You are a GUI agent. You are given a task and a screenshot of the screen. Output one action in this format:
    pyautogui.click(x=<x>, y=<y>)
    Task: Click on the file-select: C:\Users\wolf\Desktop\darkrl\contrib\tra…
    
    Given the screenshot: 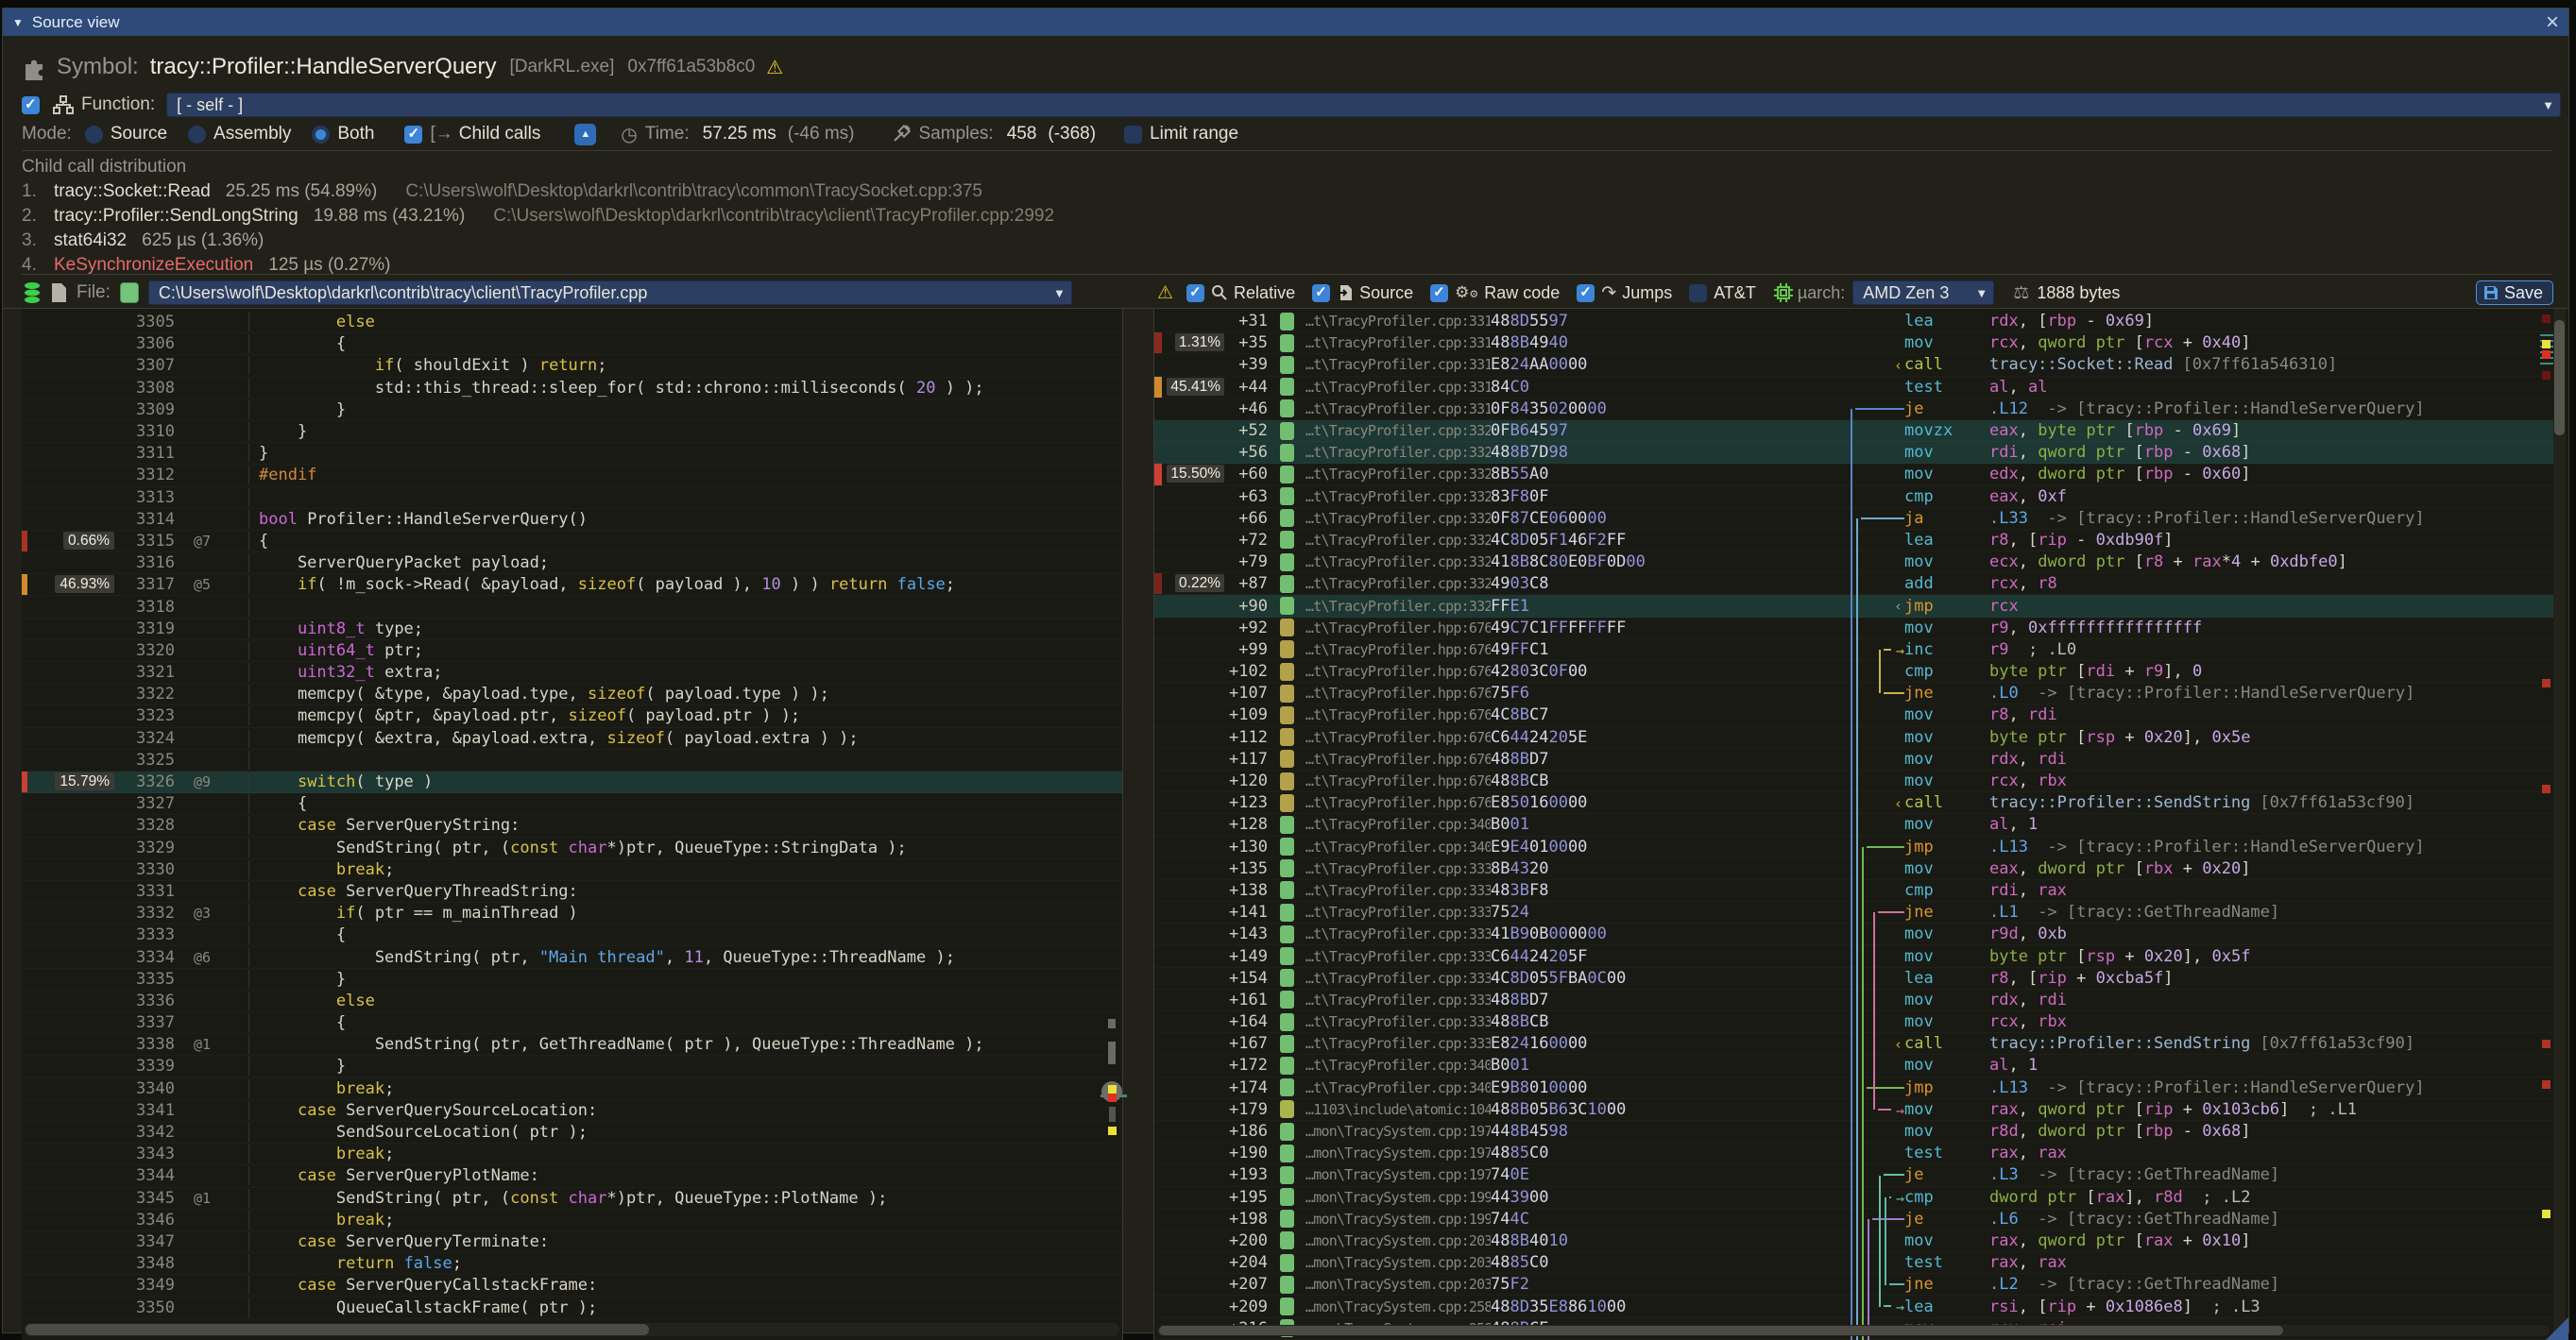 What is the action you would take?
    pyautogui.click(x=609, y=292)
    